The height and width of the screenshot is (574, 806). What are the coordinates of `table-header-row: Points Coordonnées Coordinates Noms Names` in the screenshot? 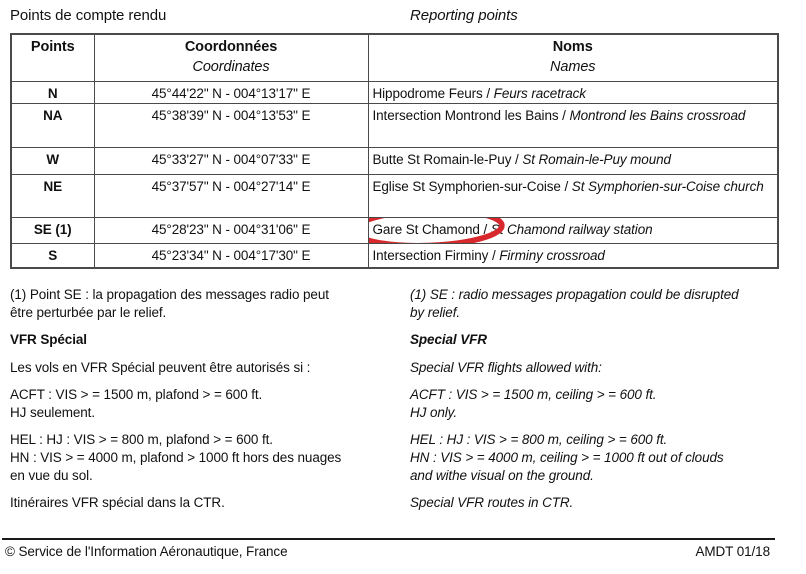 It's located at (394, 57).